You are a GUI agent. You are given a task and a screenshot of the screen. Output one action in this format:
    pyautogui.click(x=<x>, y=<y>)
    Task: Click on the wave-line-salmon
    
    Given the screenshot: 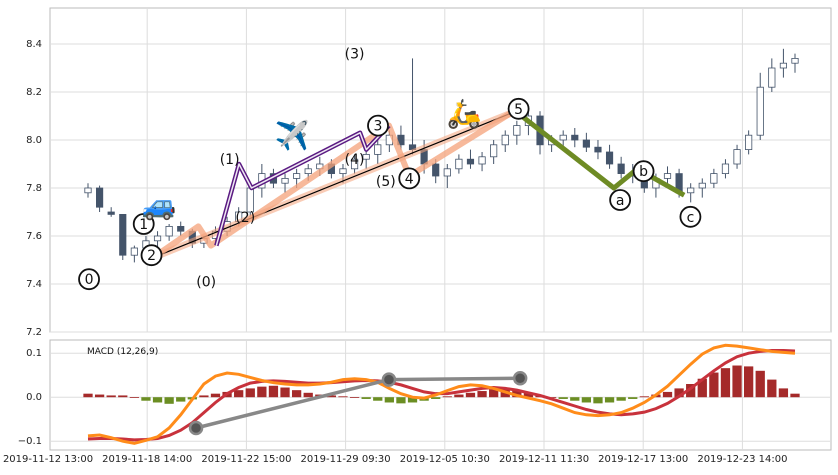 What is the action you would take?
    pyautogui.click(x=331, y=186)
    